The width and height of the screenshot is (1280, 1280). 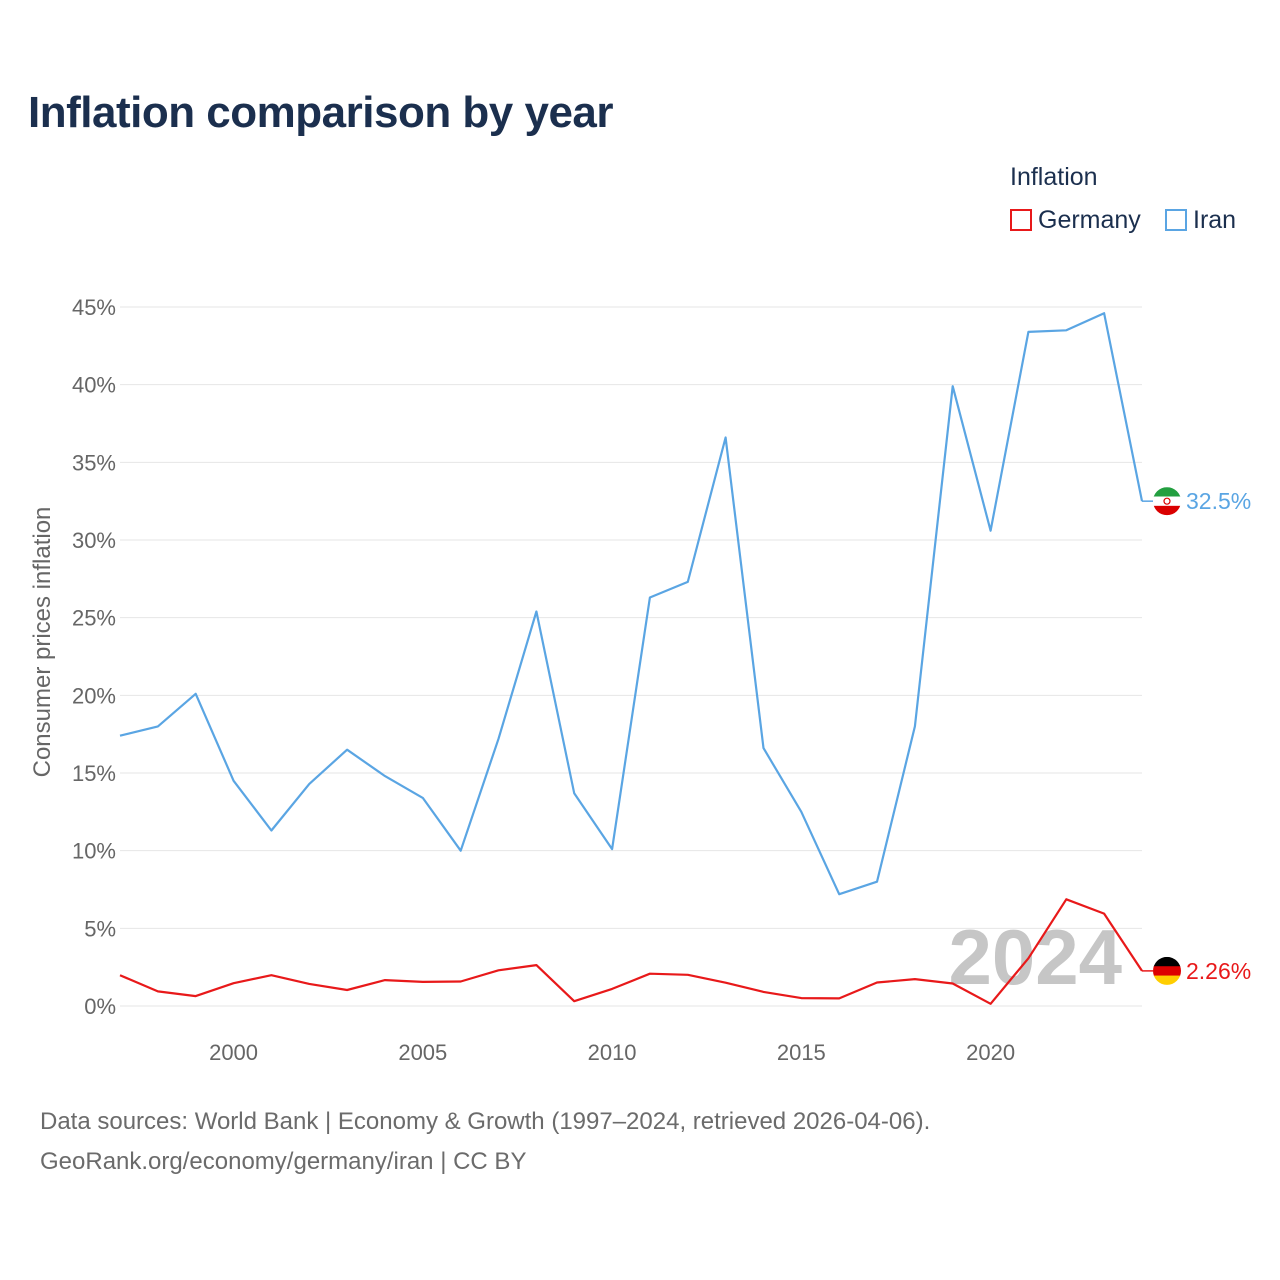 I want to click on y-tick-labels: 0% 5% 10% 15% 20% 25% 30% 35% 40% 45%, so click(x=94, y=657).